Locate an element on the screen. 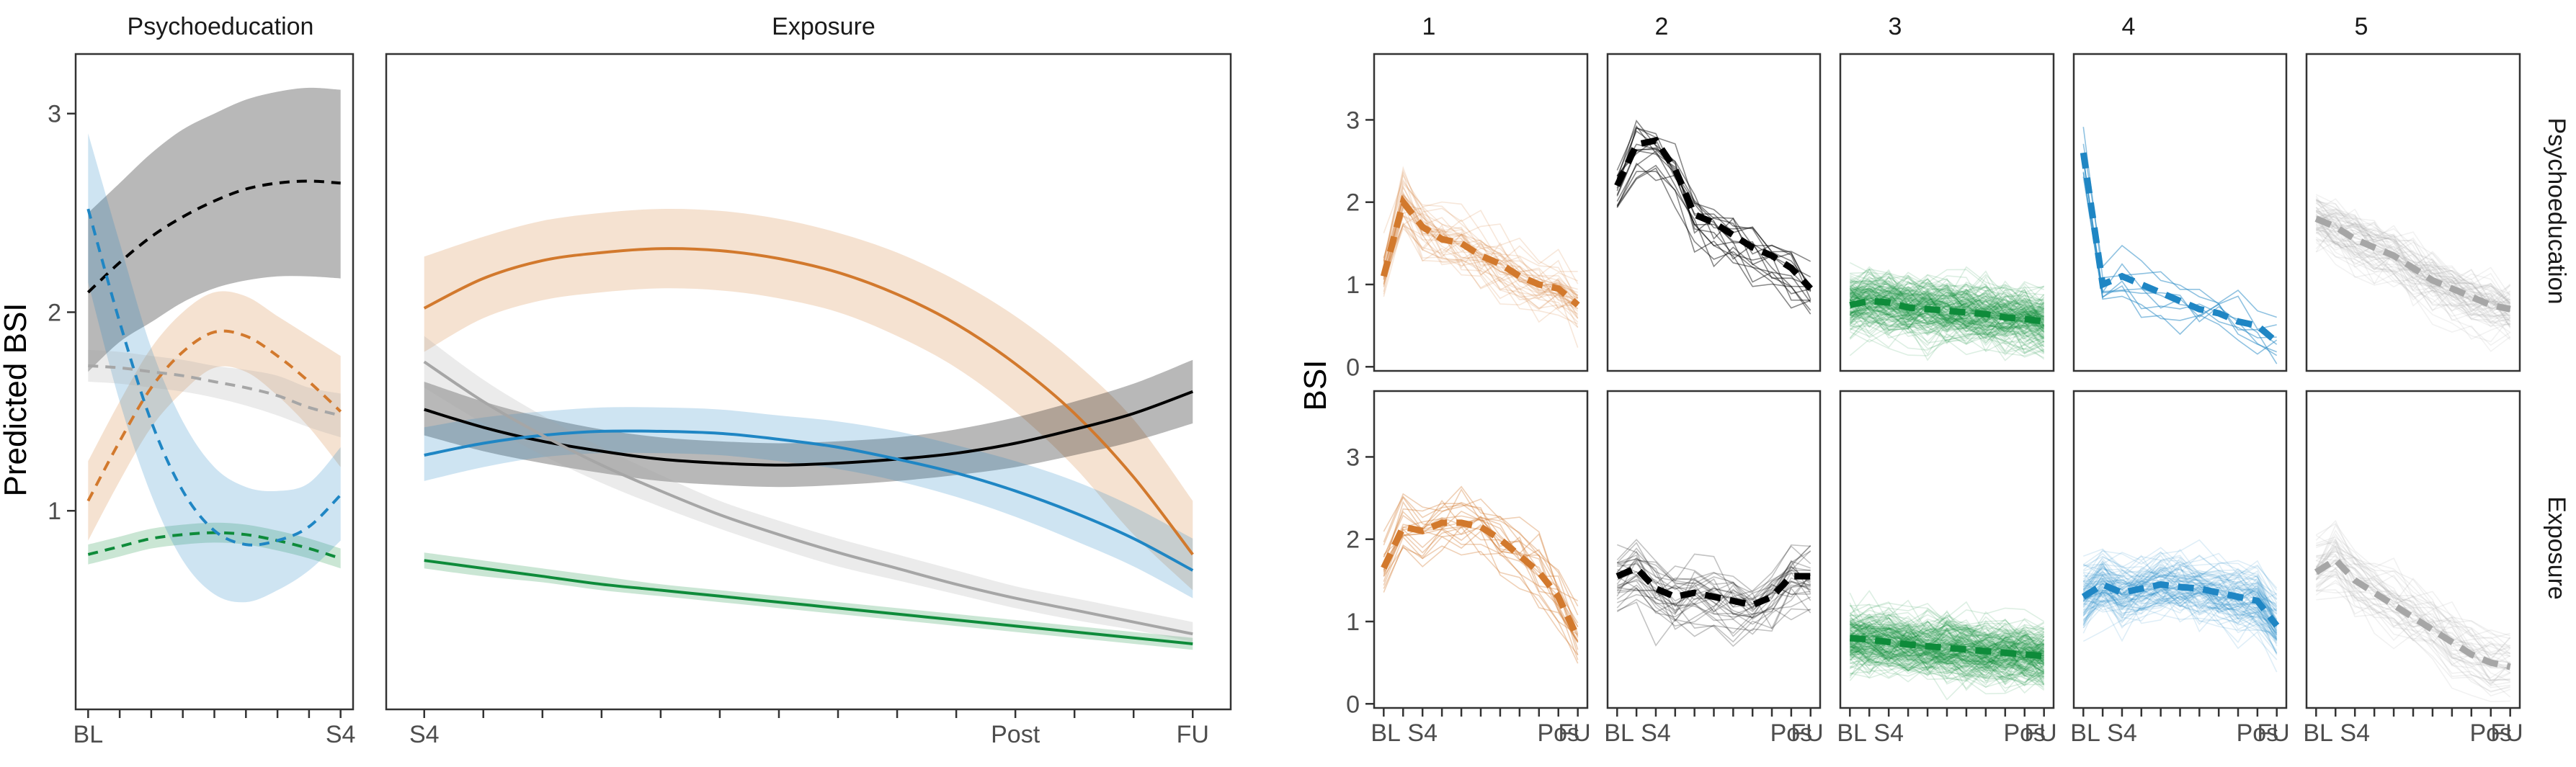 The image size is (2576, 767). x-tick-label: S4 is located at coordinates (1656, 733).